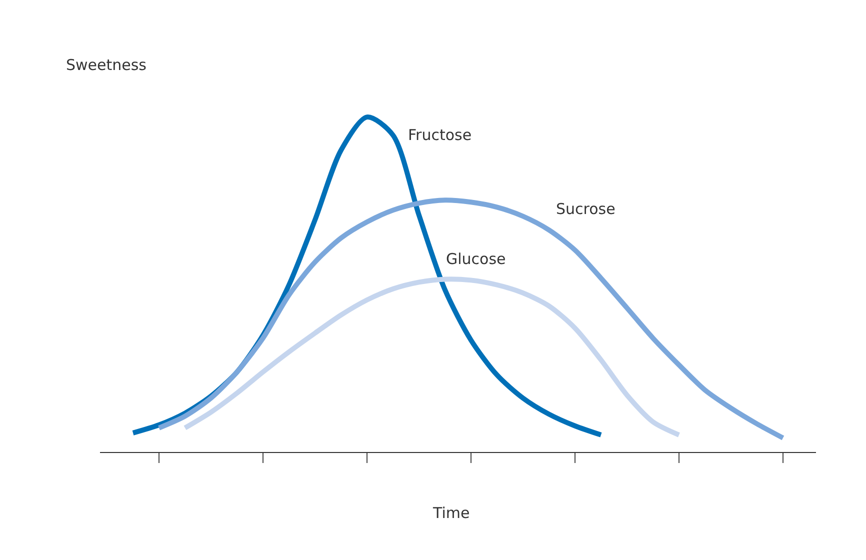  What do you see at coordinates (476, 259) in the screenshot?
I see `series-label: Glucose` at bounding box center [476, 259].